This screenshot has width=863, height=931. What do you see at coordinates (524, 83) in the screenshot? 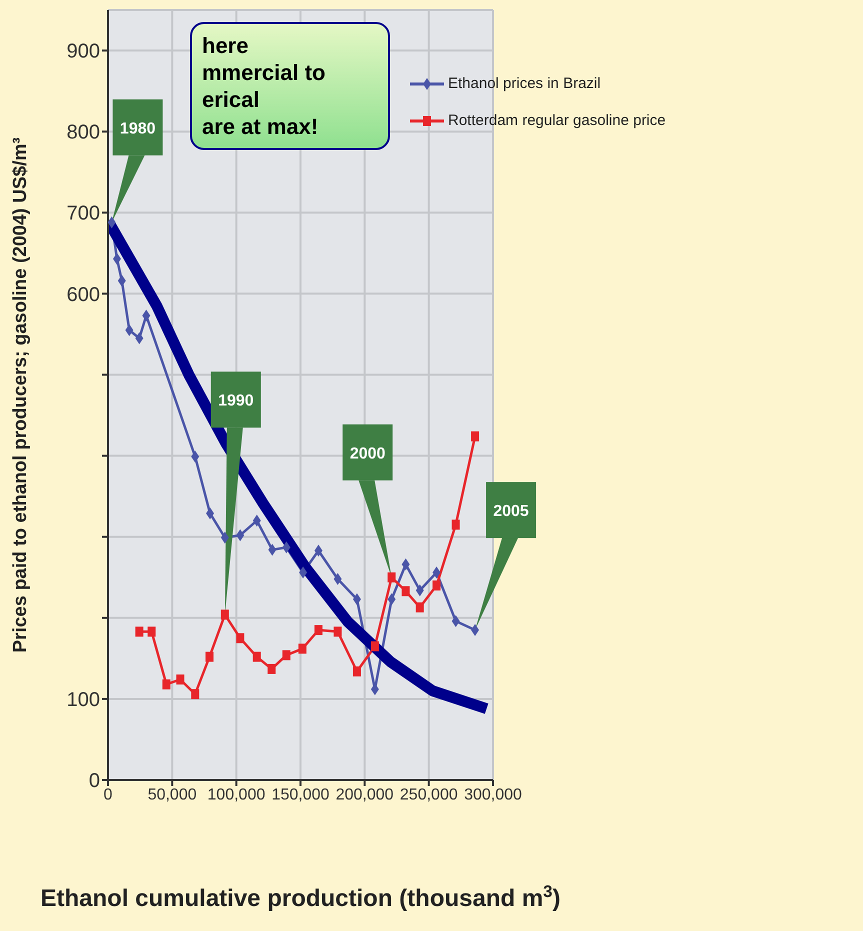
I see `legend-label: Ethanol prices in Brazil` at bounding box center [524, 83].